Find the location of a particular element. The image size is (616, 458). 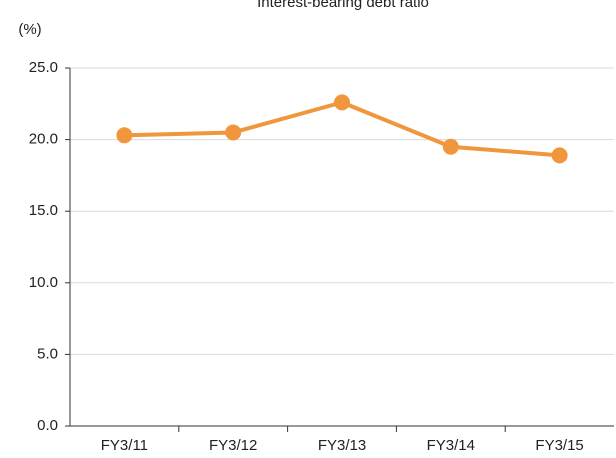

chart-title: Interest-bearing debt ratio is located at coordinates (343, 5).